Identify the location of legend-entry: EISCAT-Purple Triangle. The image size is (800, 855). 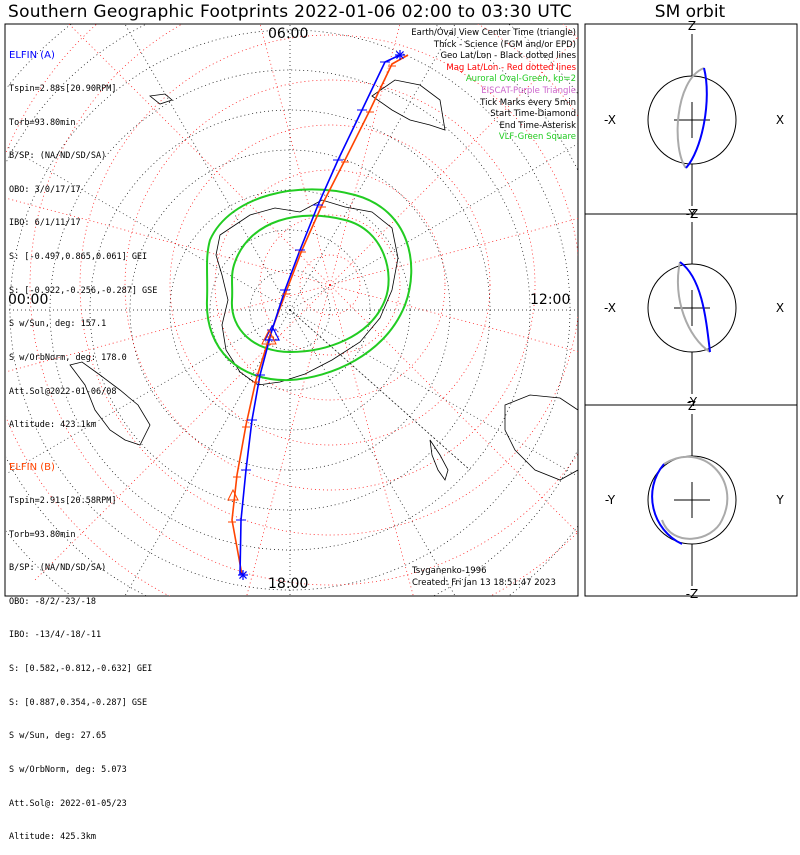
(528, 90).